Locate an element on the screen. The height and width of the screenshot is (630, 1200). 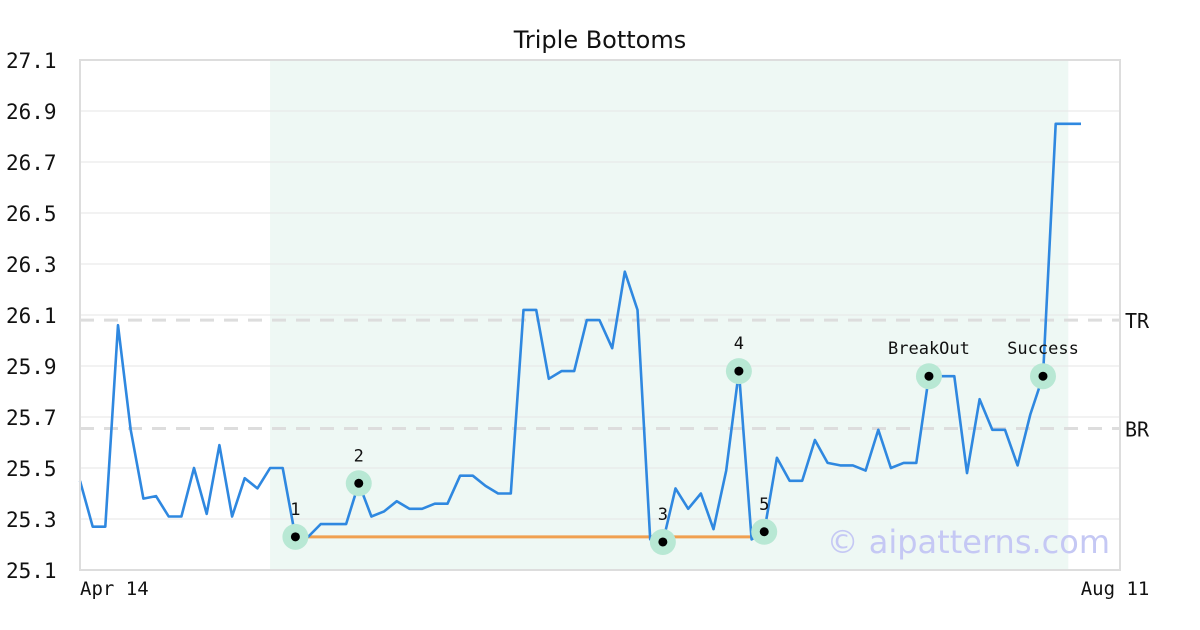
marker-success-label: Success is located at coordinates (1043, 349).